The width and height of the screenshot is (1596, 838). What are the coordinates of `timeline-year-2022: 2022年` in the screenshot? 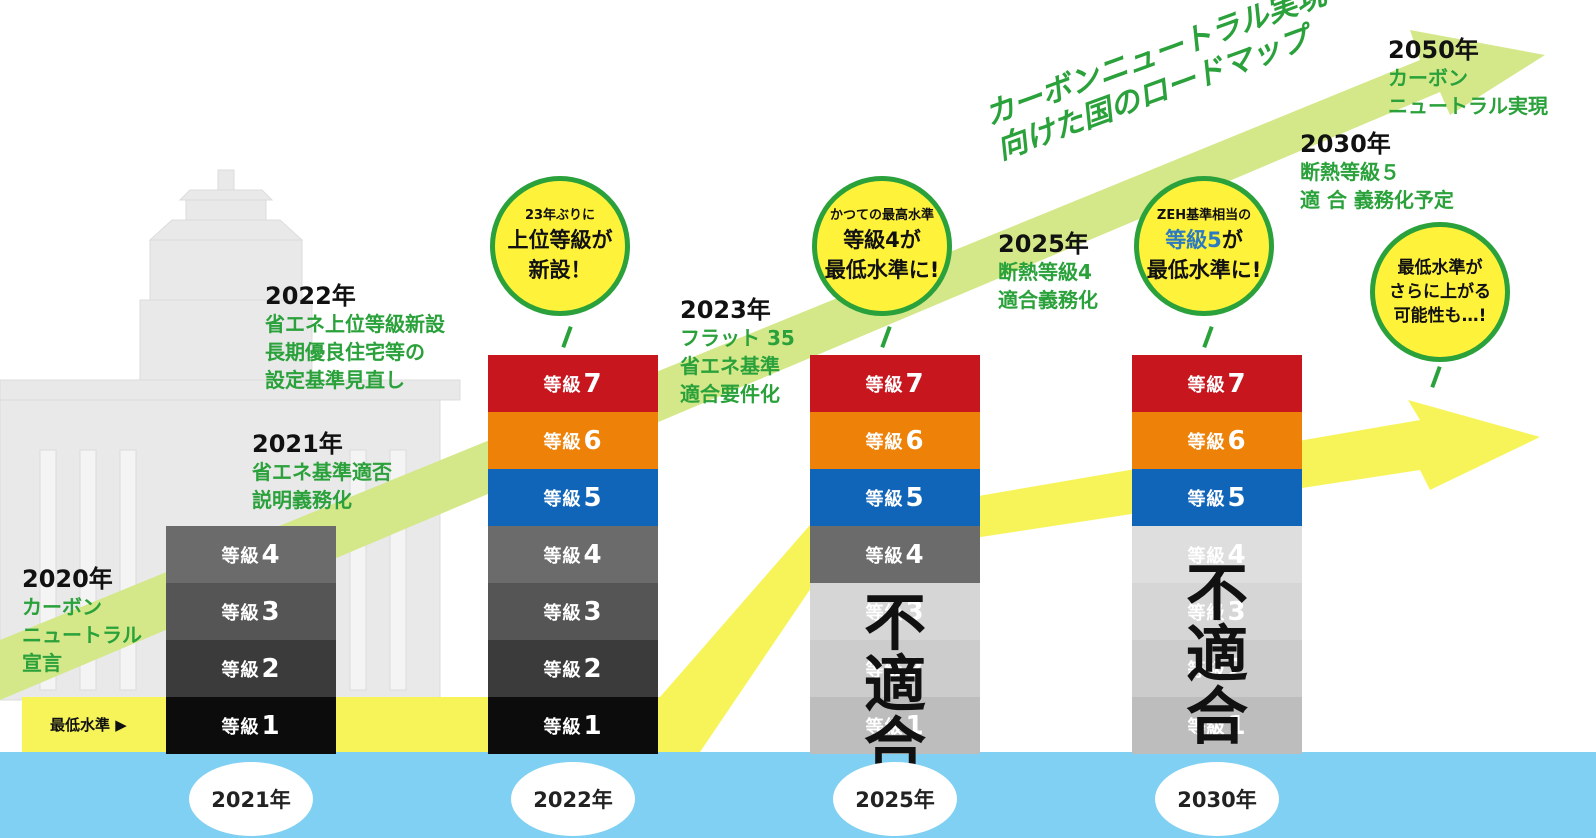 It's located at (573, 799).